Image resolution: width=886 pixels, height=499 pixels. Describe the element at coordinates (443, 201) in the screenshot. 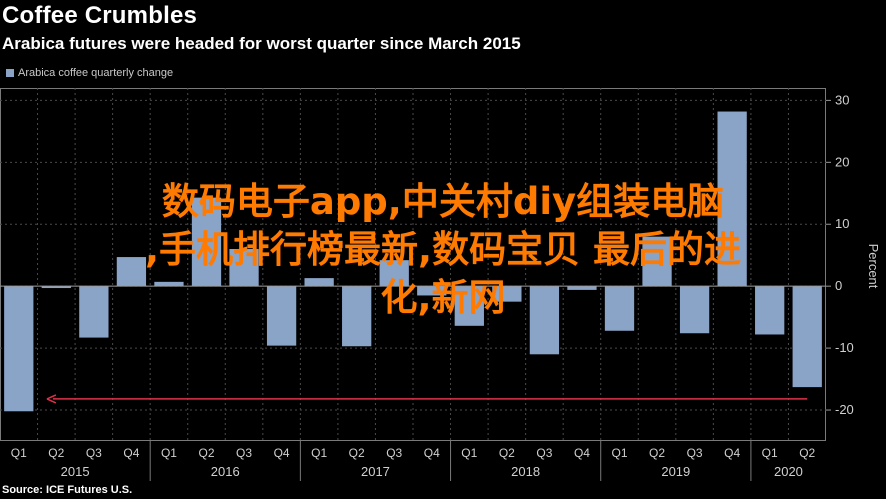

I see `overlay-line: 数码电子app,中关村diy组装电脑` at that location.